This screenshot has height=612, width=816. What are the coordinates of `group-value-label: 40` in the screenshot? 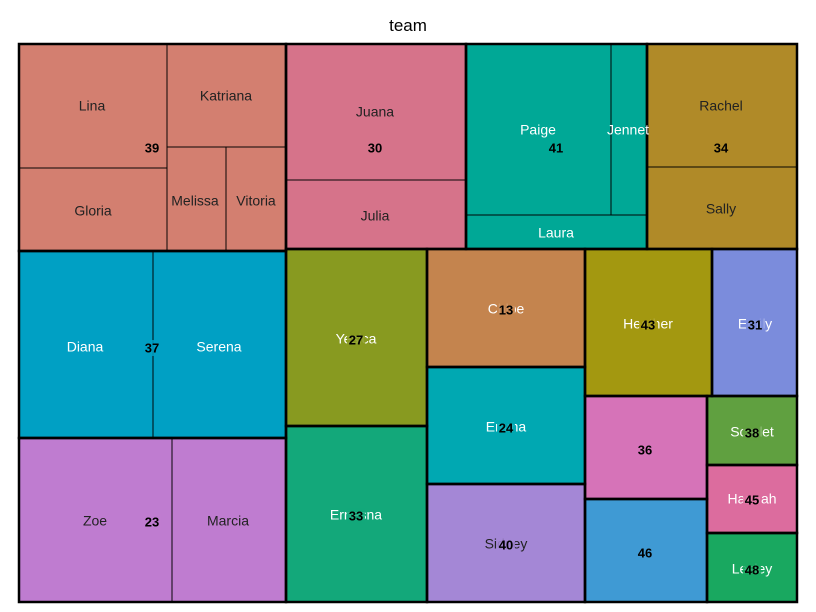 It's located at (506, 544).